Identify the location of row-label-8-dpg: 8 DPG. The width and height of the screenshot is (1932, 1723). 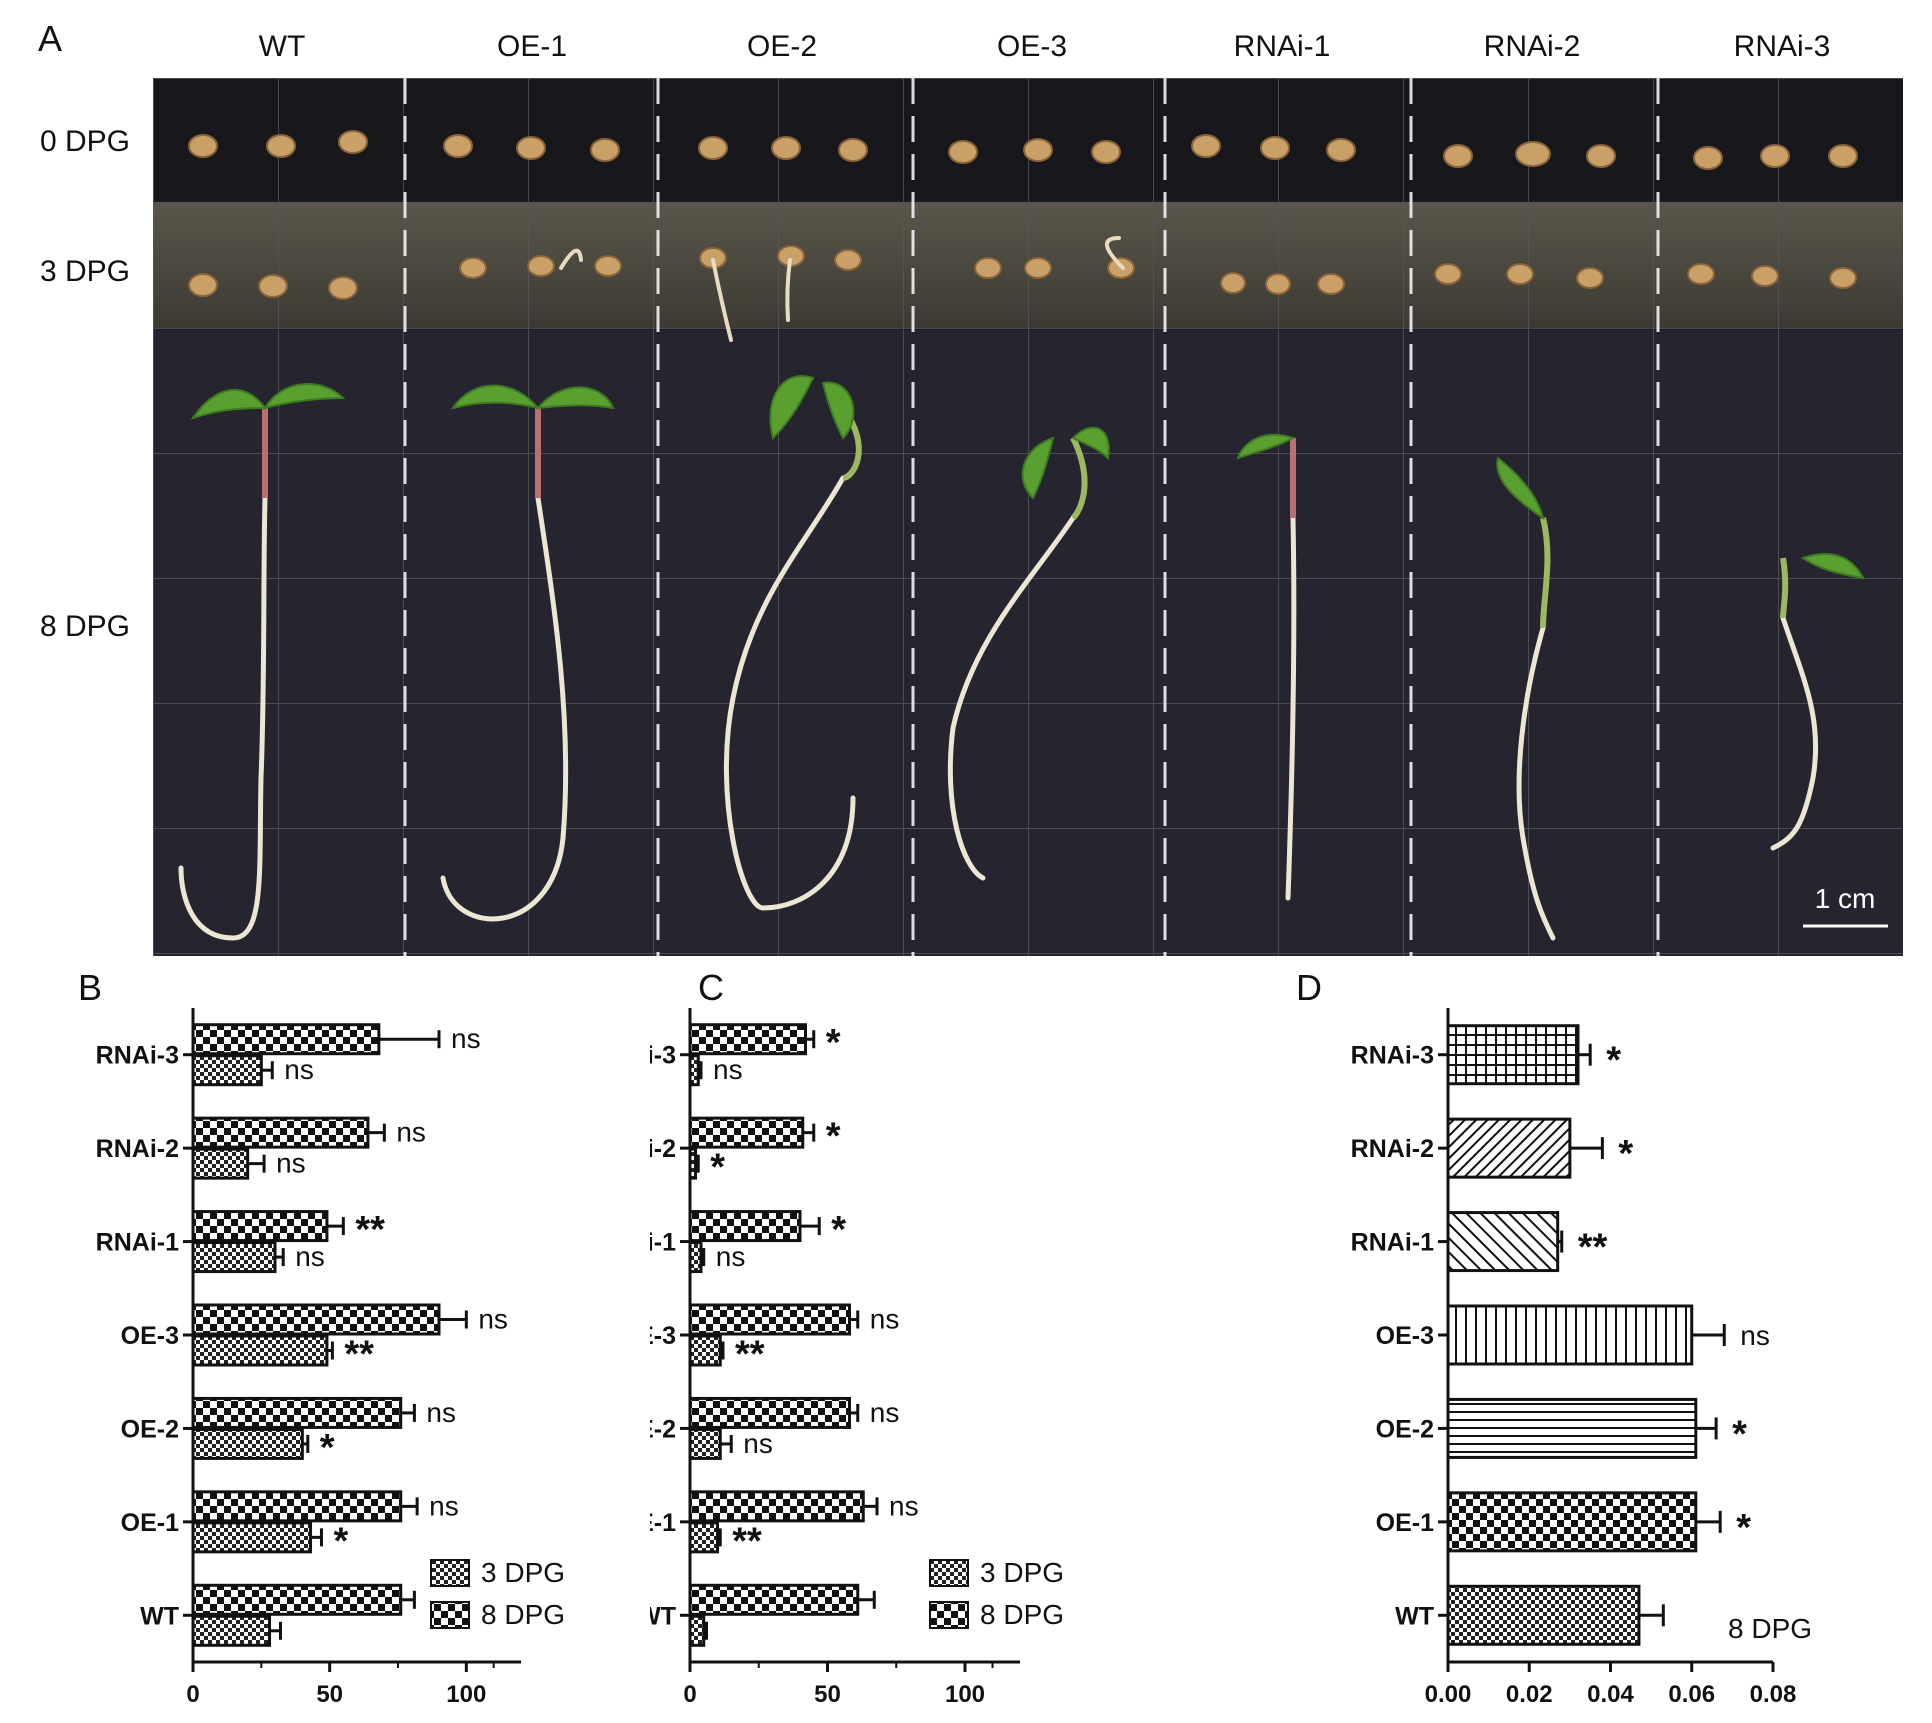
(85, 626).